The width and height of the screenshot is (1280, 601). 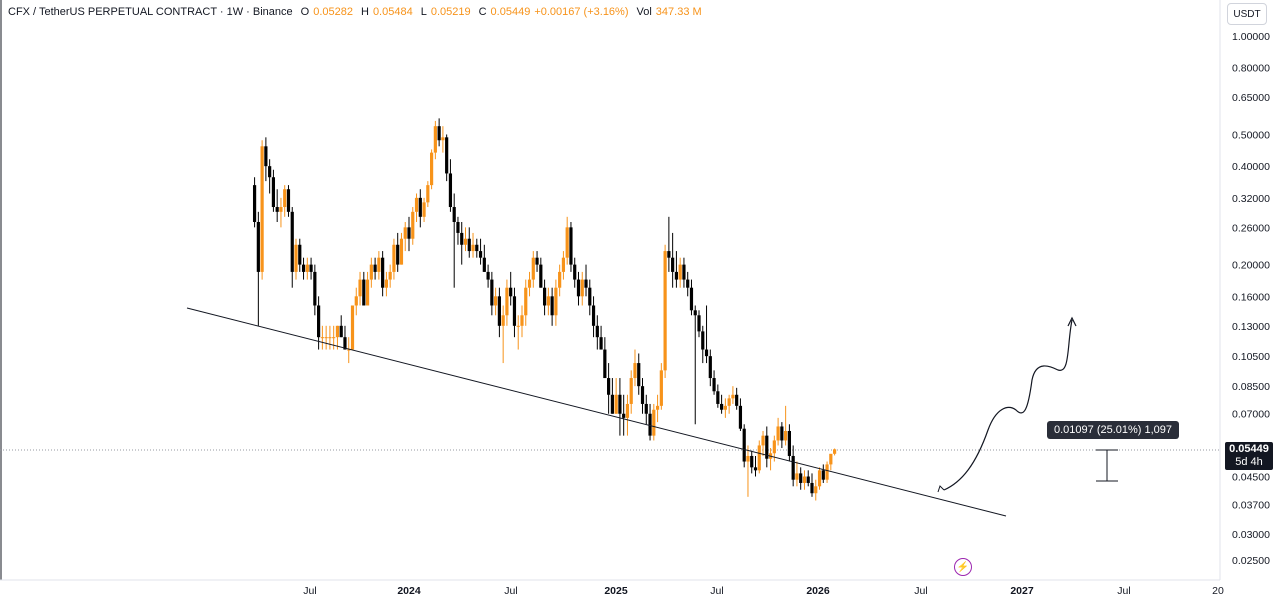 What do you see at coordinates (941, 489) in the screenshot?
I see `start-tick` at bounding box center [941, 489].